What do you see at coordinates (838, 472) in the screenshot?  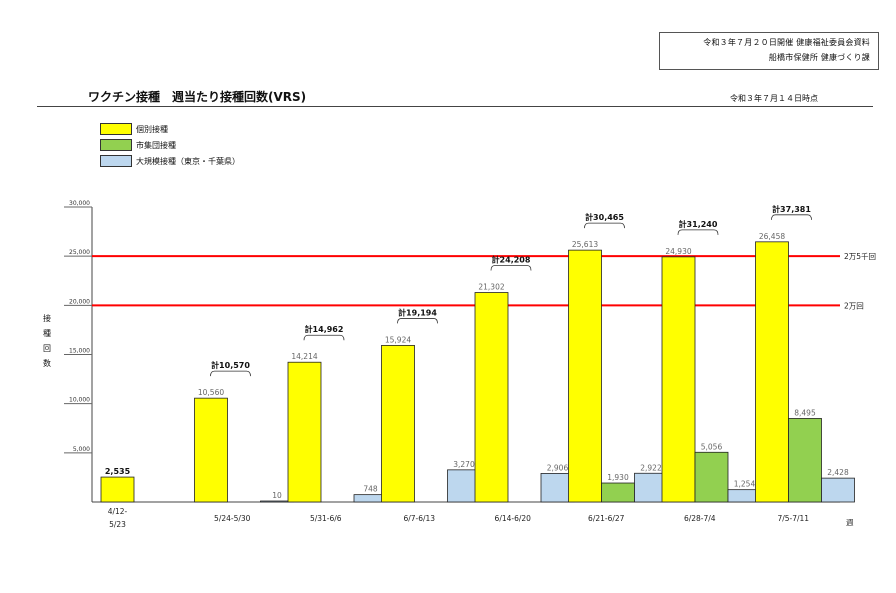 I see `bar-value-label: 2,428` at bounding box center [838, 472].